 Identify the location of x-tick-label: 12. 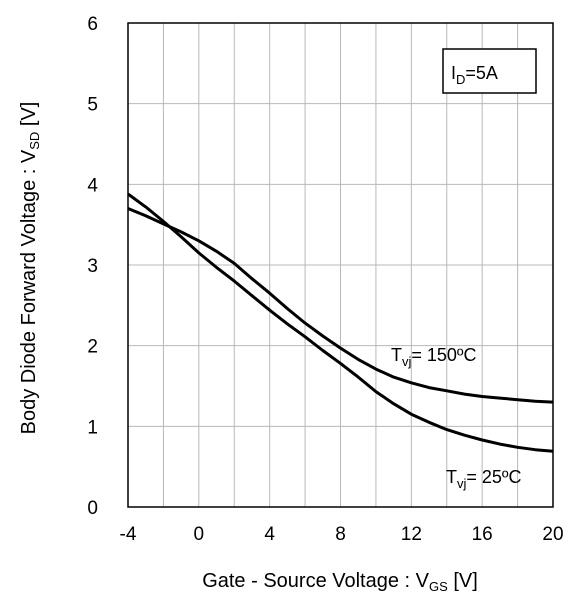
(411, 534).